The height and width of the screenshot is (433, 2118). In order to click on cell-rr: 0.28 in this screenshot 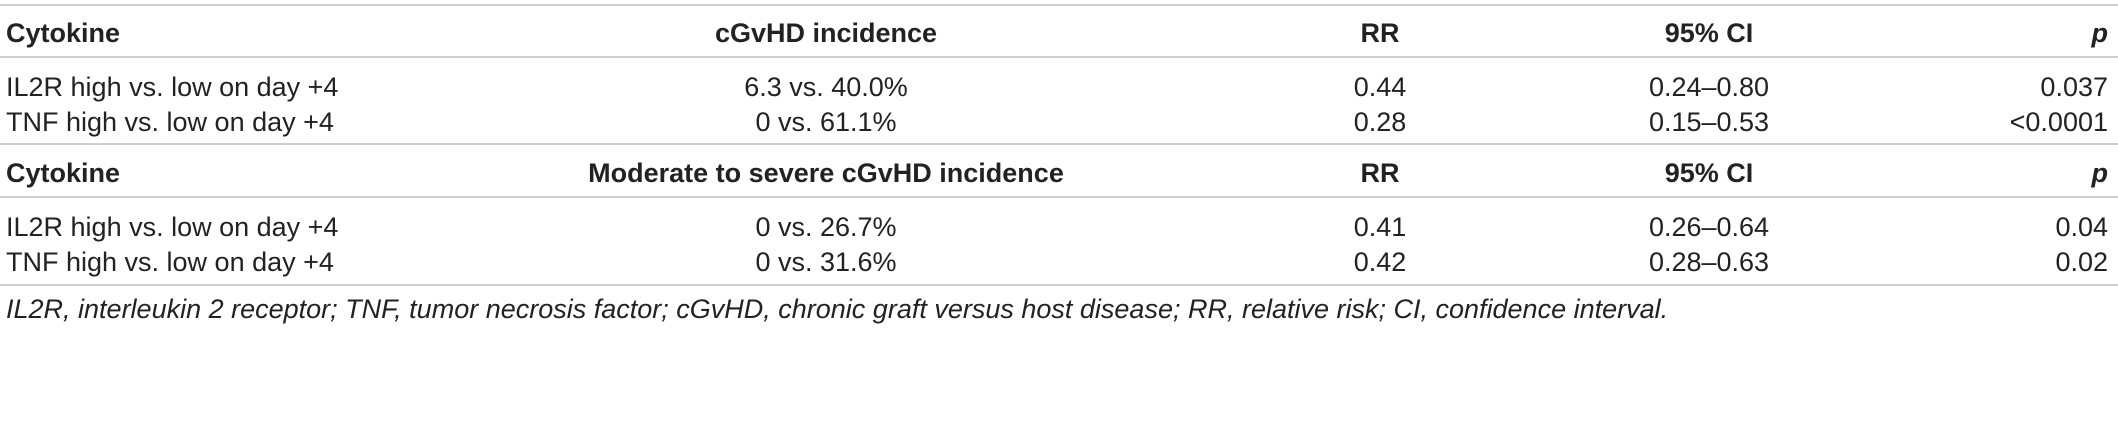, I will do `click(1380, 122)`.